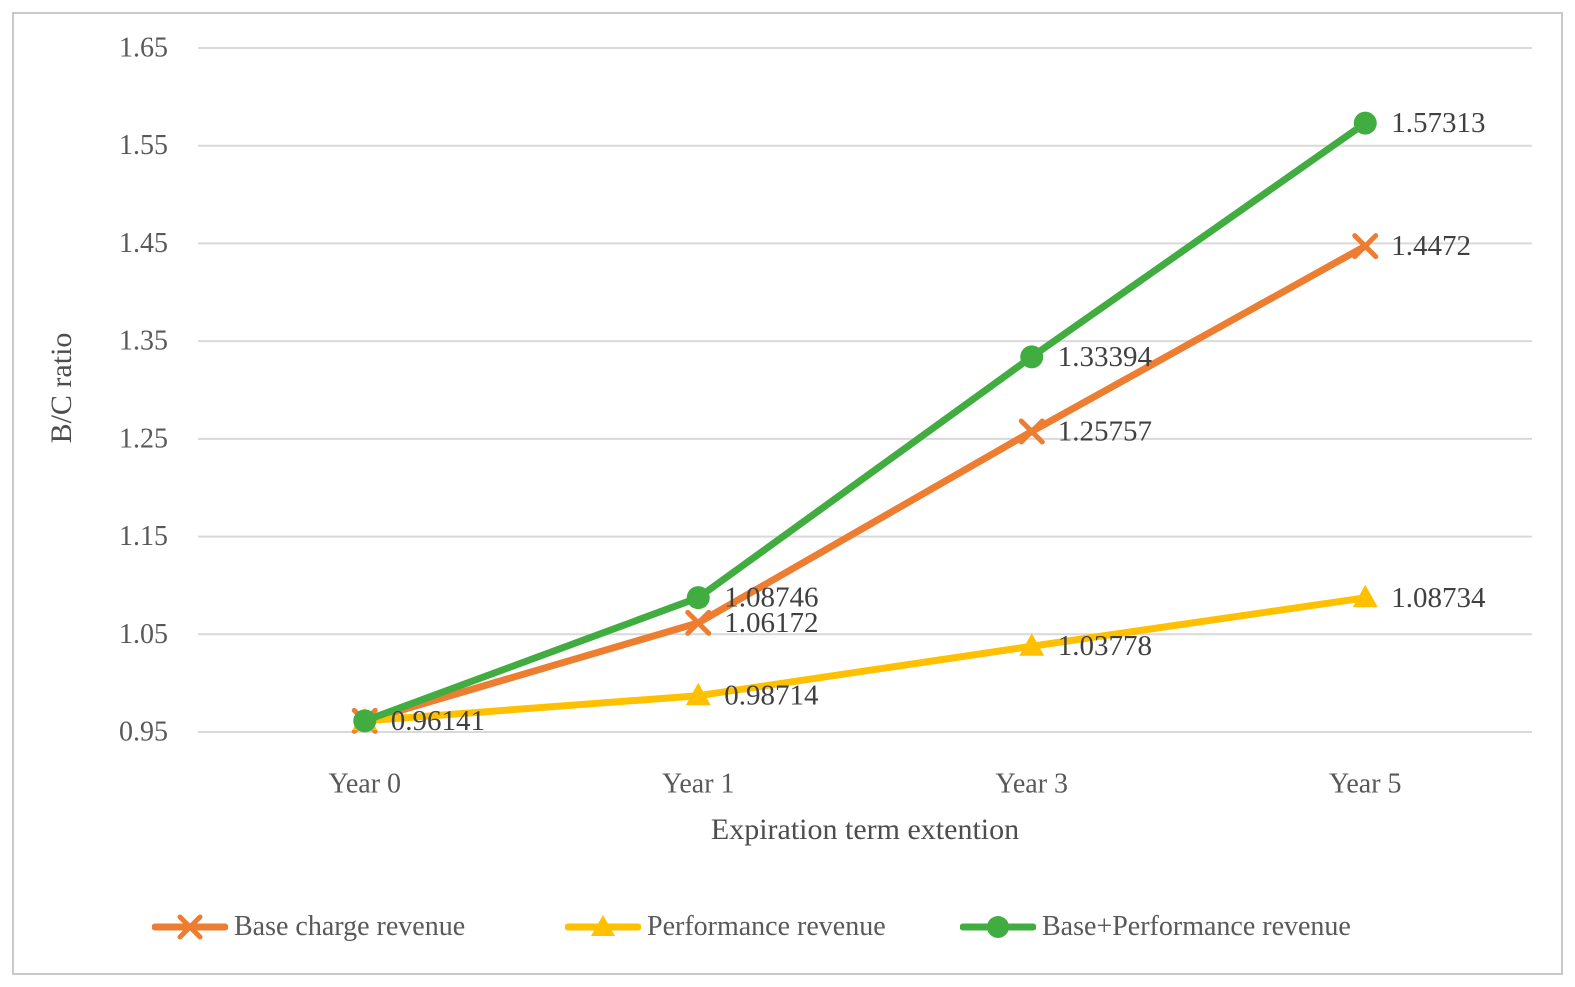  Describe the element at coordinates (1438, 123) in the screenshot. I see `data-label: 1.57313` at that location.